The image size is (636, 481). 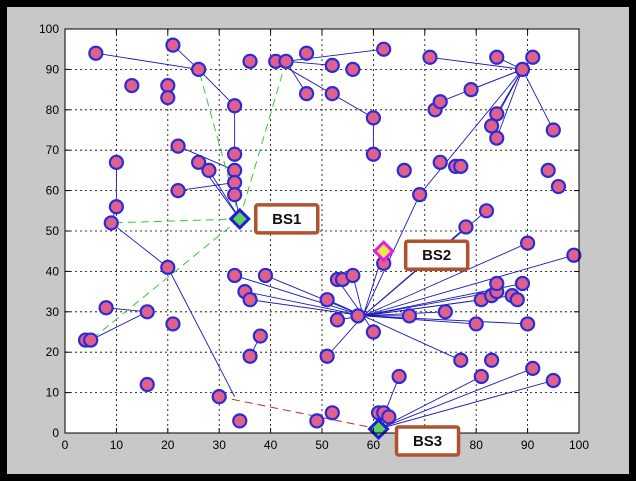 I want to click on y-tick-label: 30, so click(x=53, y=312).